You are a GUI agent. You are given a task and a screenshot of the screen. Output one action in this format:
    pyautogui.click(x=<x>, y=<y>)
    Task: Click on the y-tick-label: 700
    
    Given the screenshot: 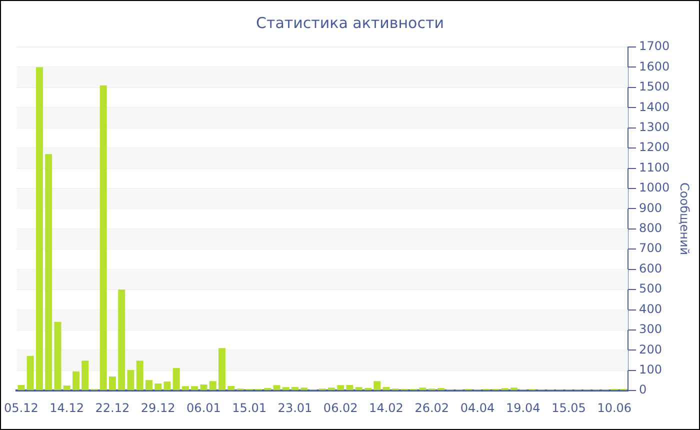 What is the action you would take?
    pyautogui.click(x=650, y=248)
    